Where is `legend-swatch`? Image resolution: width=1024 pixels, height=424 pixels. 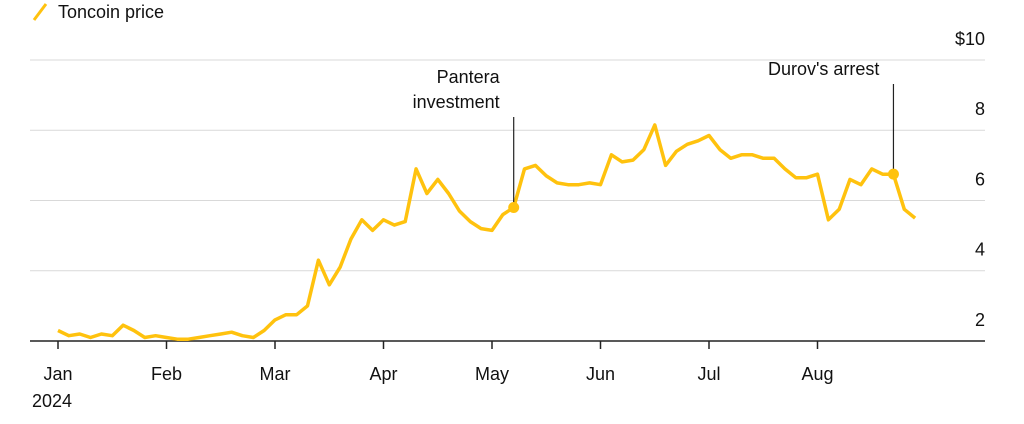 legend-swatch is located at coordinates (40, 12).